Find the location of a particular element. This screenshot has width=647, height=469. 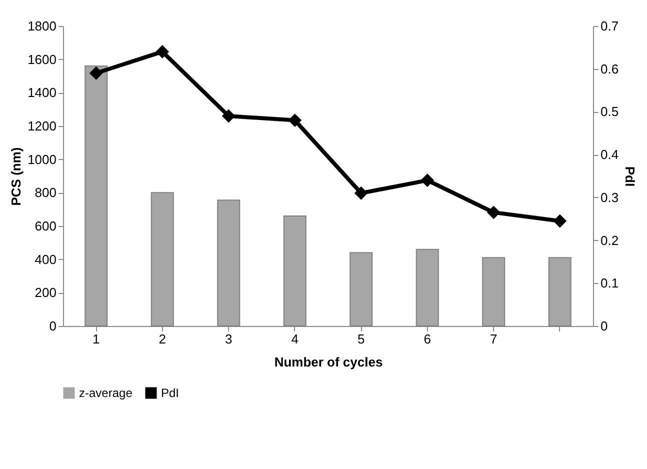

x-tick-label: 4 is located at coordinates (294, 339).